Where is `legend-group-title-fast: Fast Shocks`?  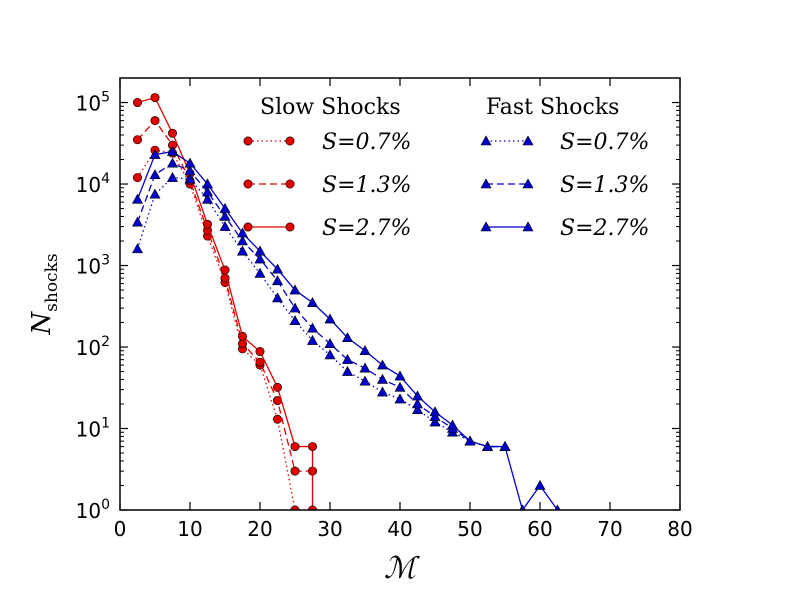
legend-group-title-fast: Fast Shocks is located at coordinates (552, 107).